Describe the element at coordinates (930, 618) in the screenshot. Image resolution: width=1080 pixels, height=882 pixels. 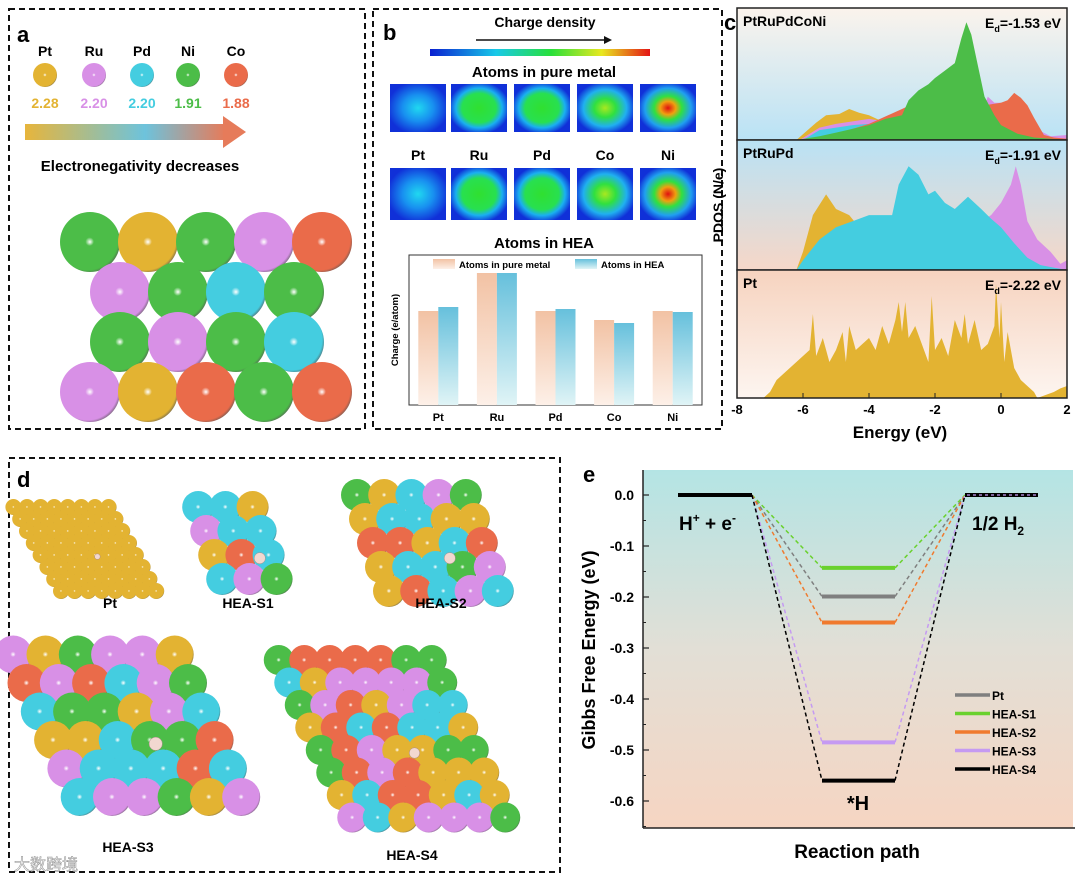
I see `connector-hea-s3` at that location.